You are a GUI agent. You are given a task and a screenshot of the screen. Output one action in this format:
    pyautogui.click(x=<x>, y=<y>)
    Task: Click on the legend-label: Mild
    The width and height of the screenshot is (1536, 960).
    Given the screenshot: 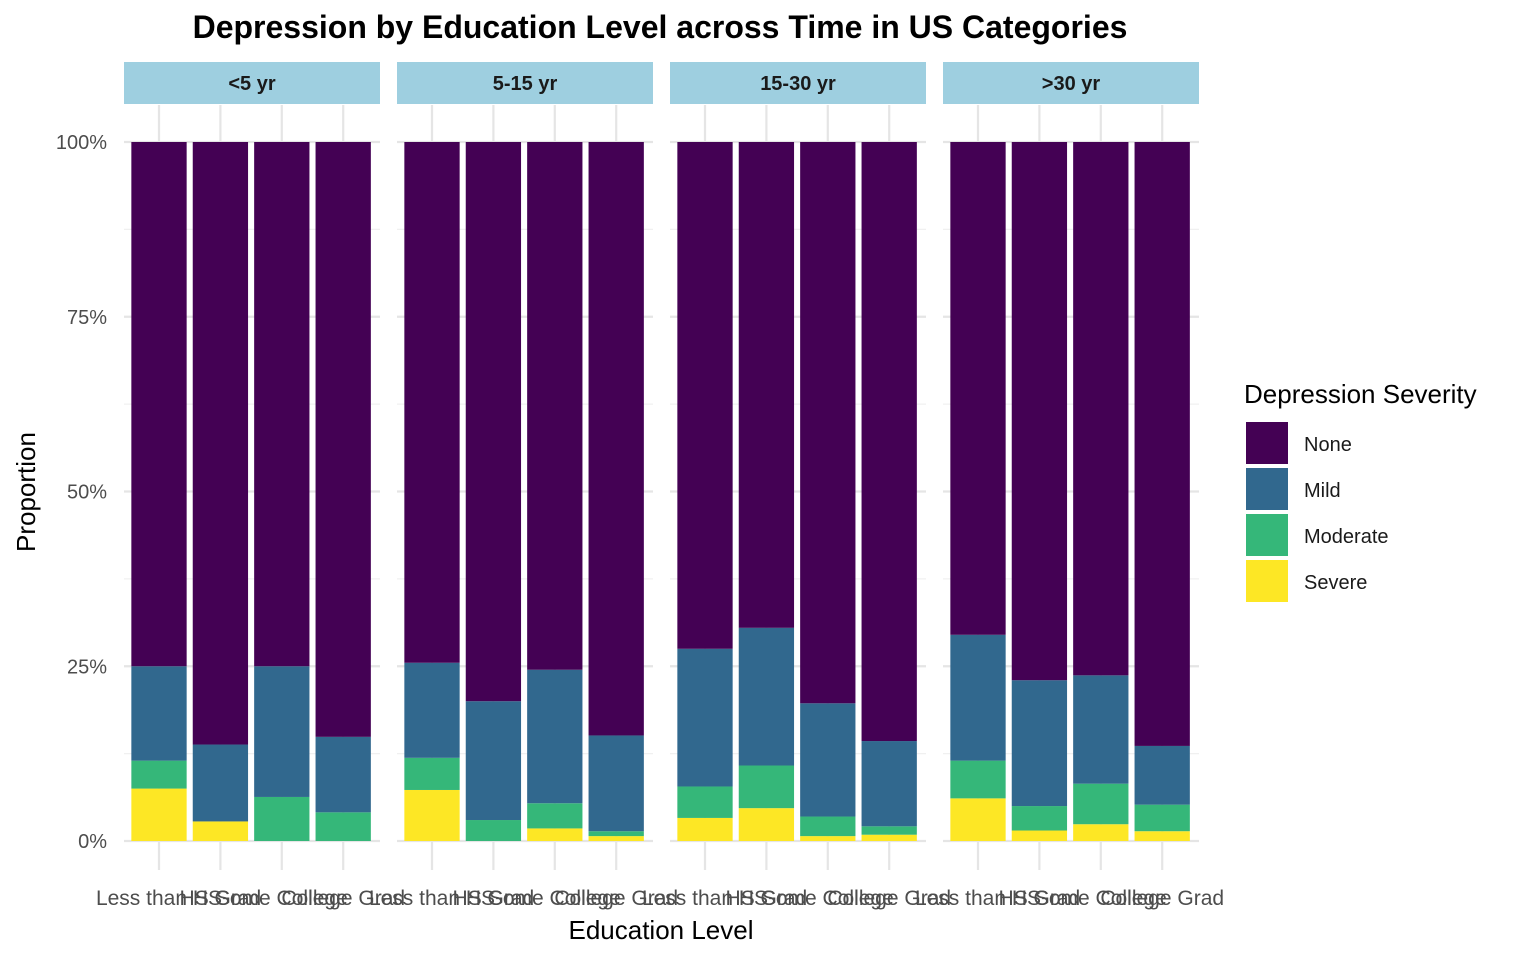 What is the action you would take?
    pyautogui.click(x=1322, y=491)
    